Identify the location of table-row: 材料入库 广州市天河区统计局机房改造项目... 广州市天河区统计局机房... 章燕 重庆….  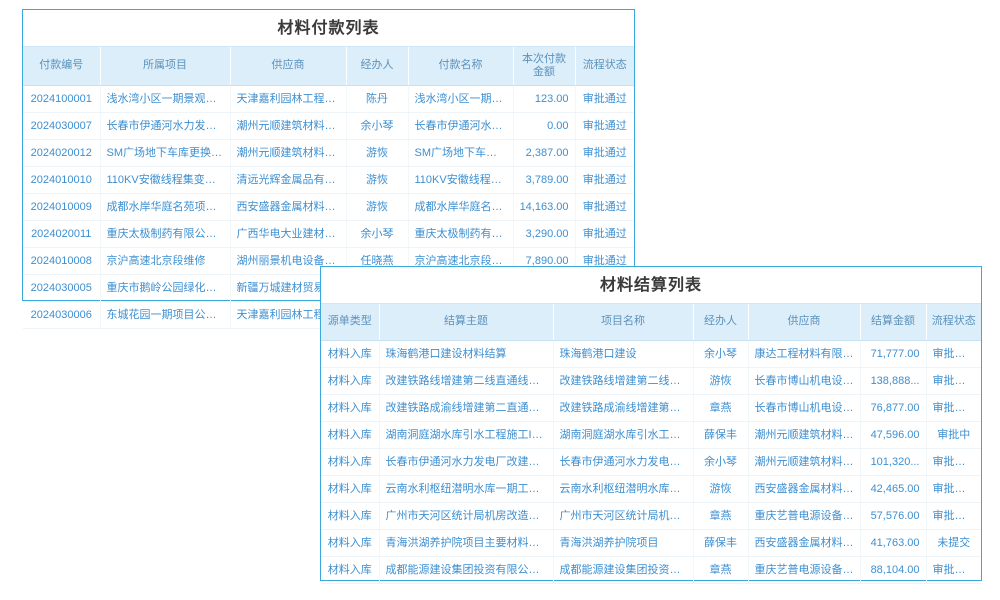
(651, 516).